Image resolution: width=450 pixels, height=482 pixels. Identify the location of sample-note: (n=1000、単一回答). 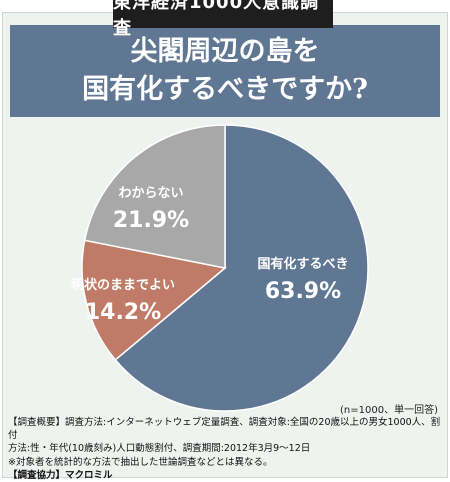
(389, 410).